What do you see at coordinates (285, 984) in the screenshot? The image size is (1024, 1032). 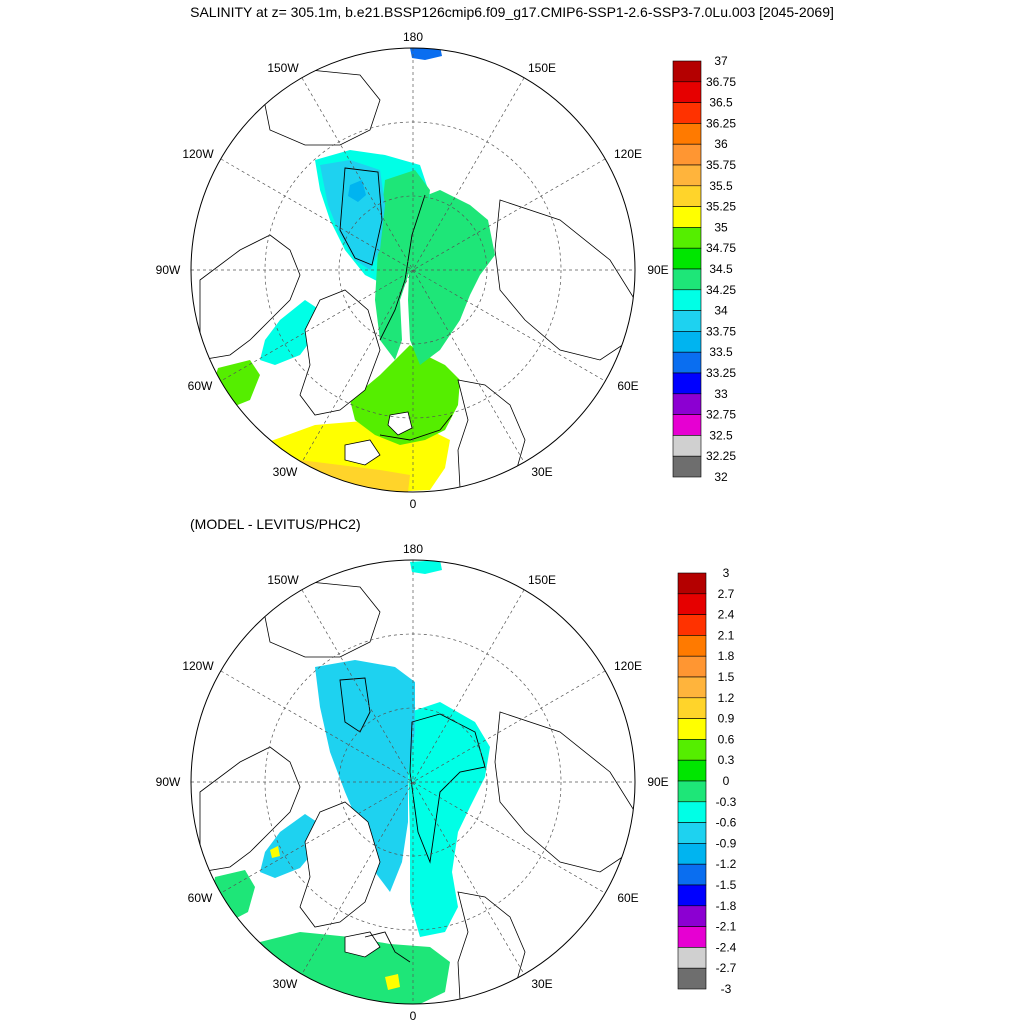 I see `diff-lon-label-30w: 30W` at bounding box center [285, 984].